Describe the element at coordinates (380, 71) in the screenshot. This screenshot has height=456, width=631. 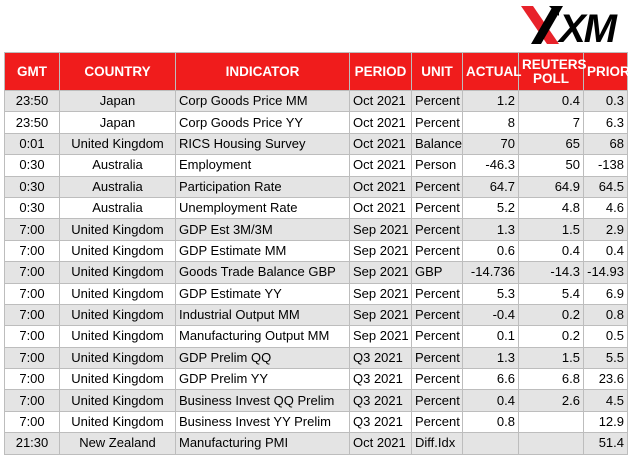
I see `header-period: PERIOD` at that location.